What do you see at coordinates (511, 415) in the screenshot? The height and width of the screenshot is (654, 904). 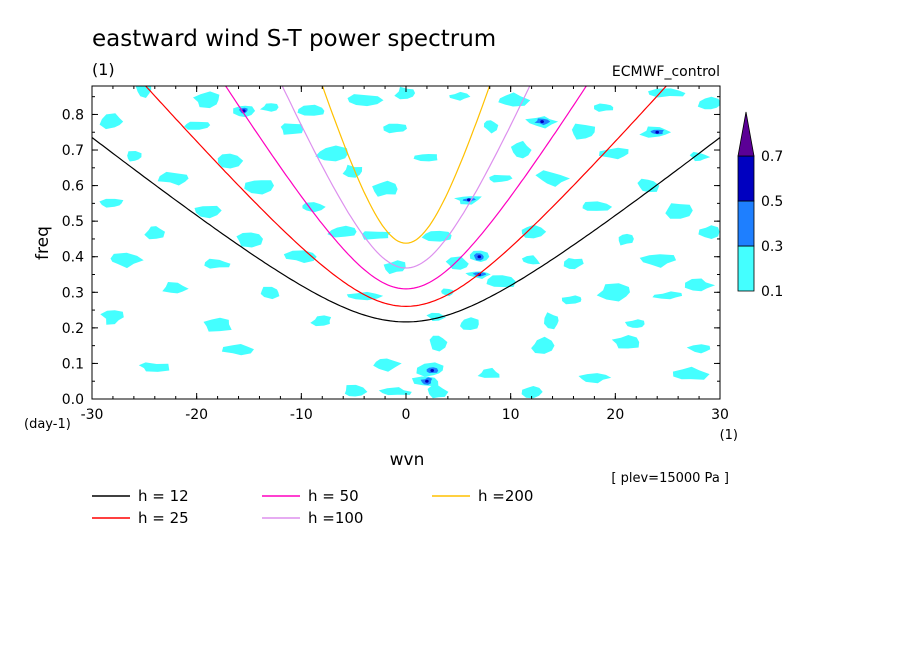 I see `x-tick-label: 10` at bounding box center [511, 415].